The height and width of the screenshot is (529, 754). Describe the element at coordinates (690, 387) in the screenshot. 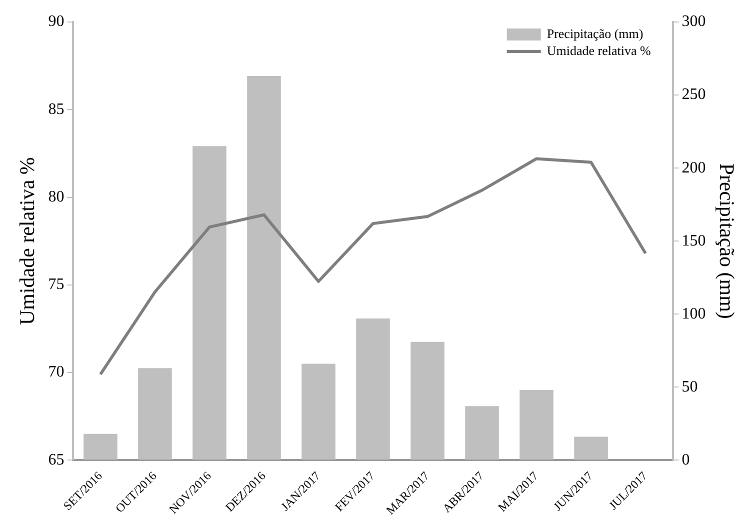

I see `y2-tick-label: 50` at that location.